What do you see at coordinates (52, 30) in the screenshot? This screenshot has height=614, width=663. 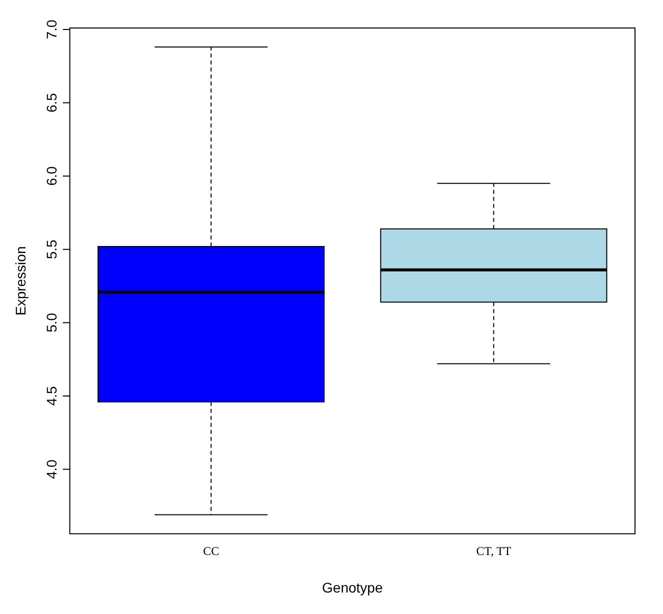 I see `y-tick-label: 7.0` at bounding box center [52, 30].